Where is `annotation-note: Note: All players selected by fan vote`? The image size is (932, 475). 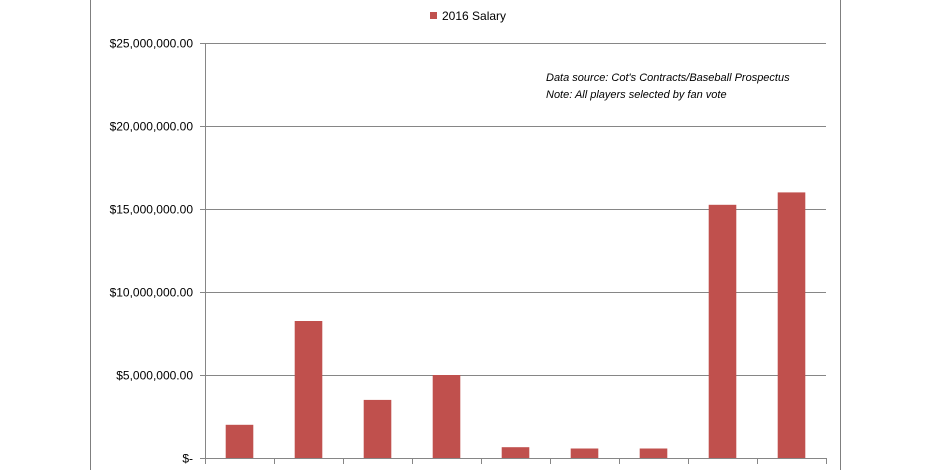
annotation-note: Note: All players selected by fan vote is located at coordinates (636, 95).